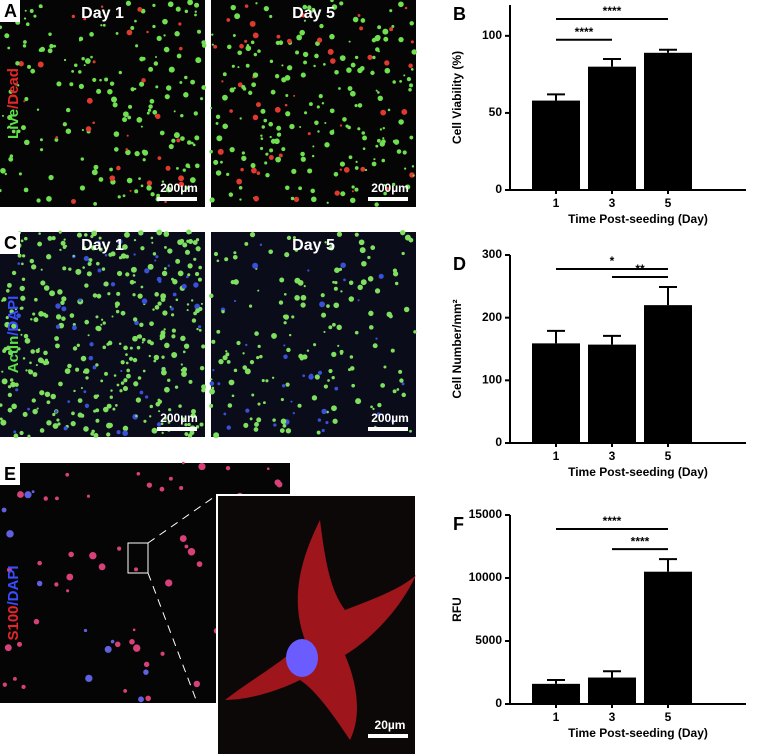 This screenshot has width=777, height=755. Describe the element at coordinates (13, 585) in the screenshot. I see `stain-part: /DAPI` at that location.